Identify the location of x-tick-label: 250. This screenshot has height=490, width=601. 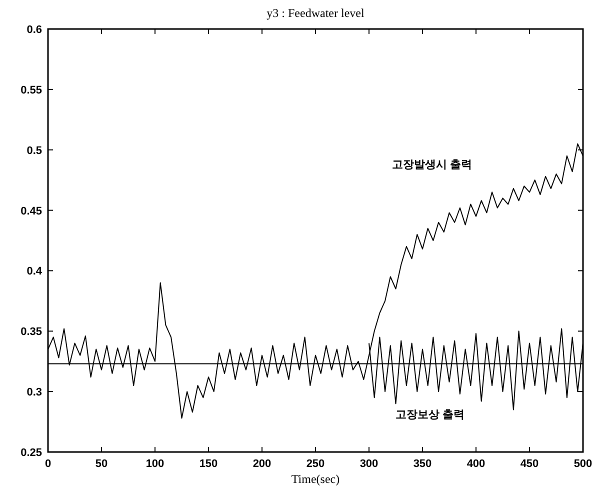
(315, 464).